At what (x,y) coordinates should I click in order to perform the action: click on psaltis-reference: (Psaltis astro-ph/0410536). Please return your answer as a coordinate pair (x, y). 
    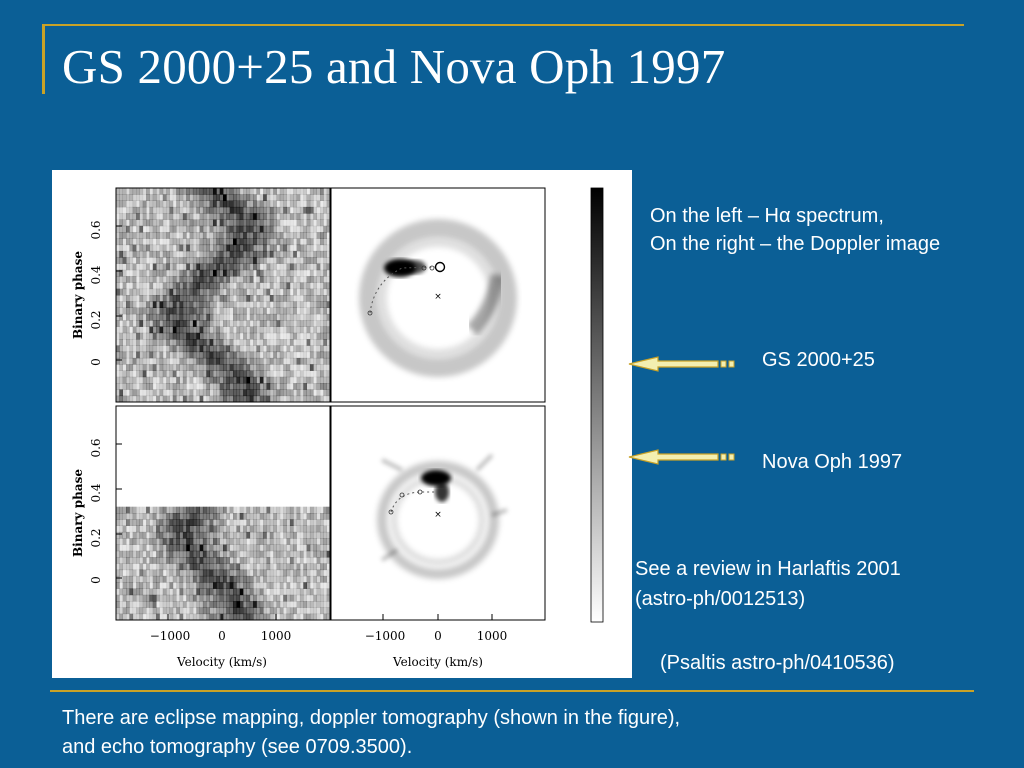
    Looking at the image, I should click on (777, 663).